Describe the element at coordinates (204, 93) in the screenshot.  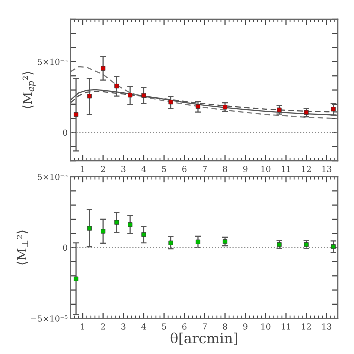
I see `line-series` at that location.